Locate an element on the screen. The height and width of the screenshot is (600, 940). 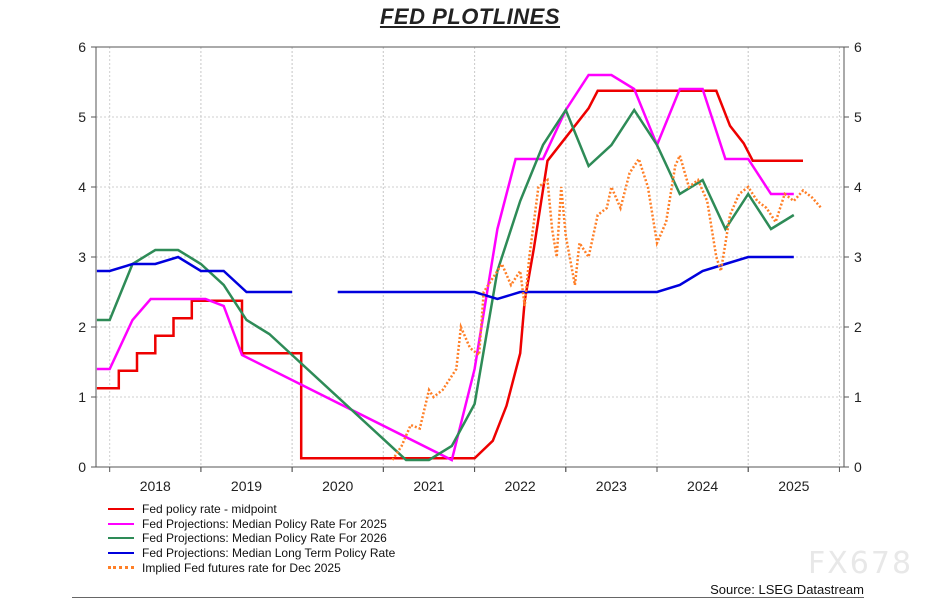
chart-title: FED PLOTLINES is located at coordinates (470, 16).